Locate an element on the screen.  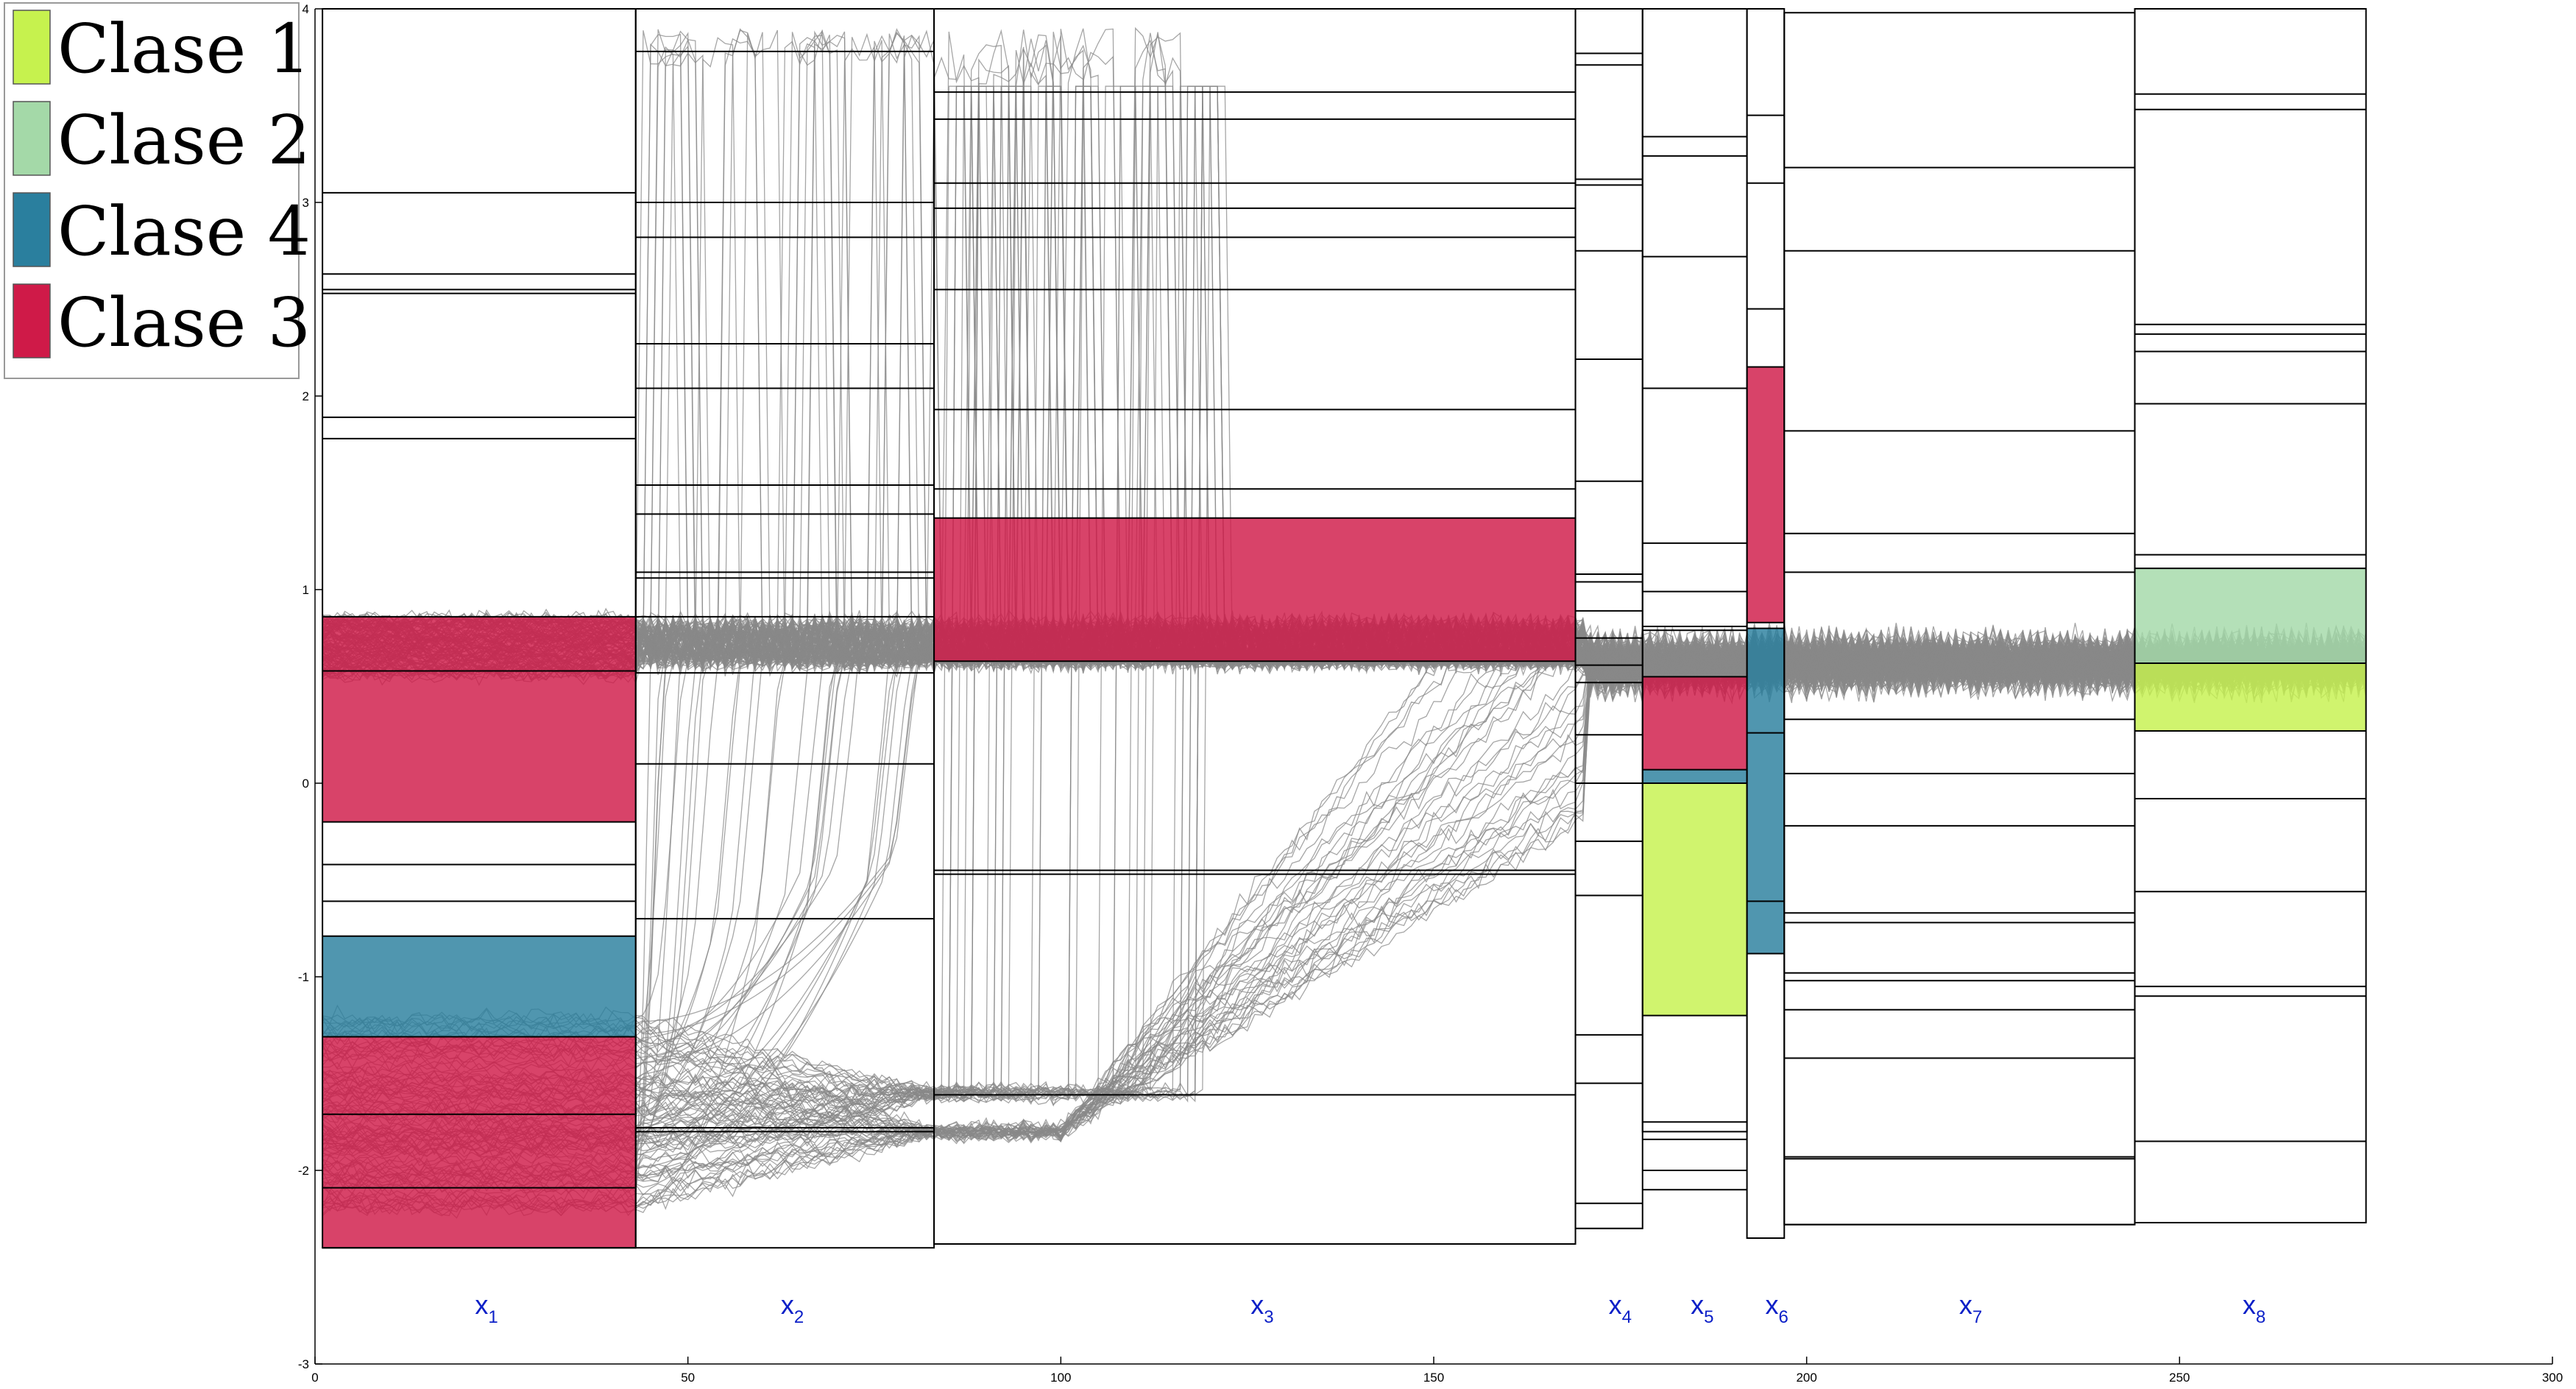
segment-labels: x1 x2 x3 x4 x5 x6 x7 x8 is located at coordinates (1370, 1308).